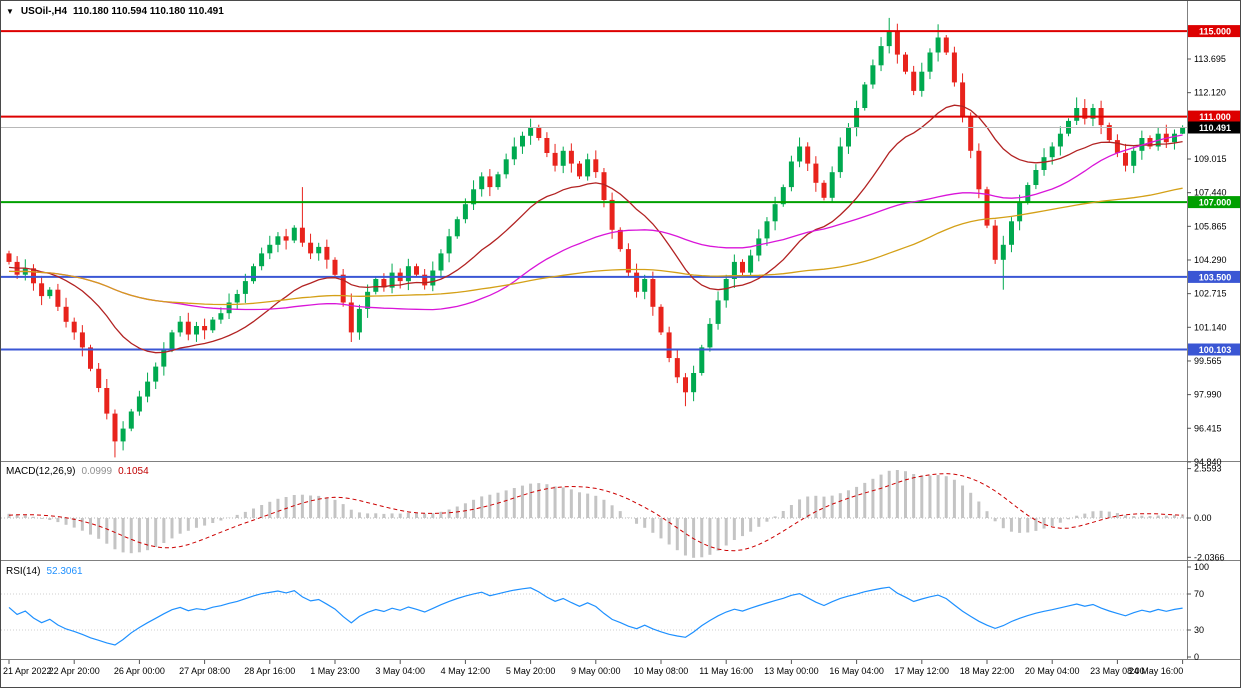 This screenshot has height=688, width=1241. What do you see at coordinates (97, 471) in the screenshot?
I see `macd-main-value: 0.0999` at bounding box center [97, 471].